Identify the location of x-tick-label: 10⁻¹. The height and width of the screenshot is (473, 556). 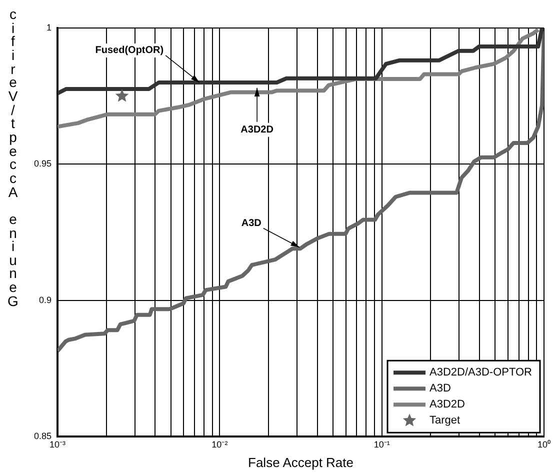
(382, 444).